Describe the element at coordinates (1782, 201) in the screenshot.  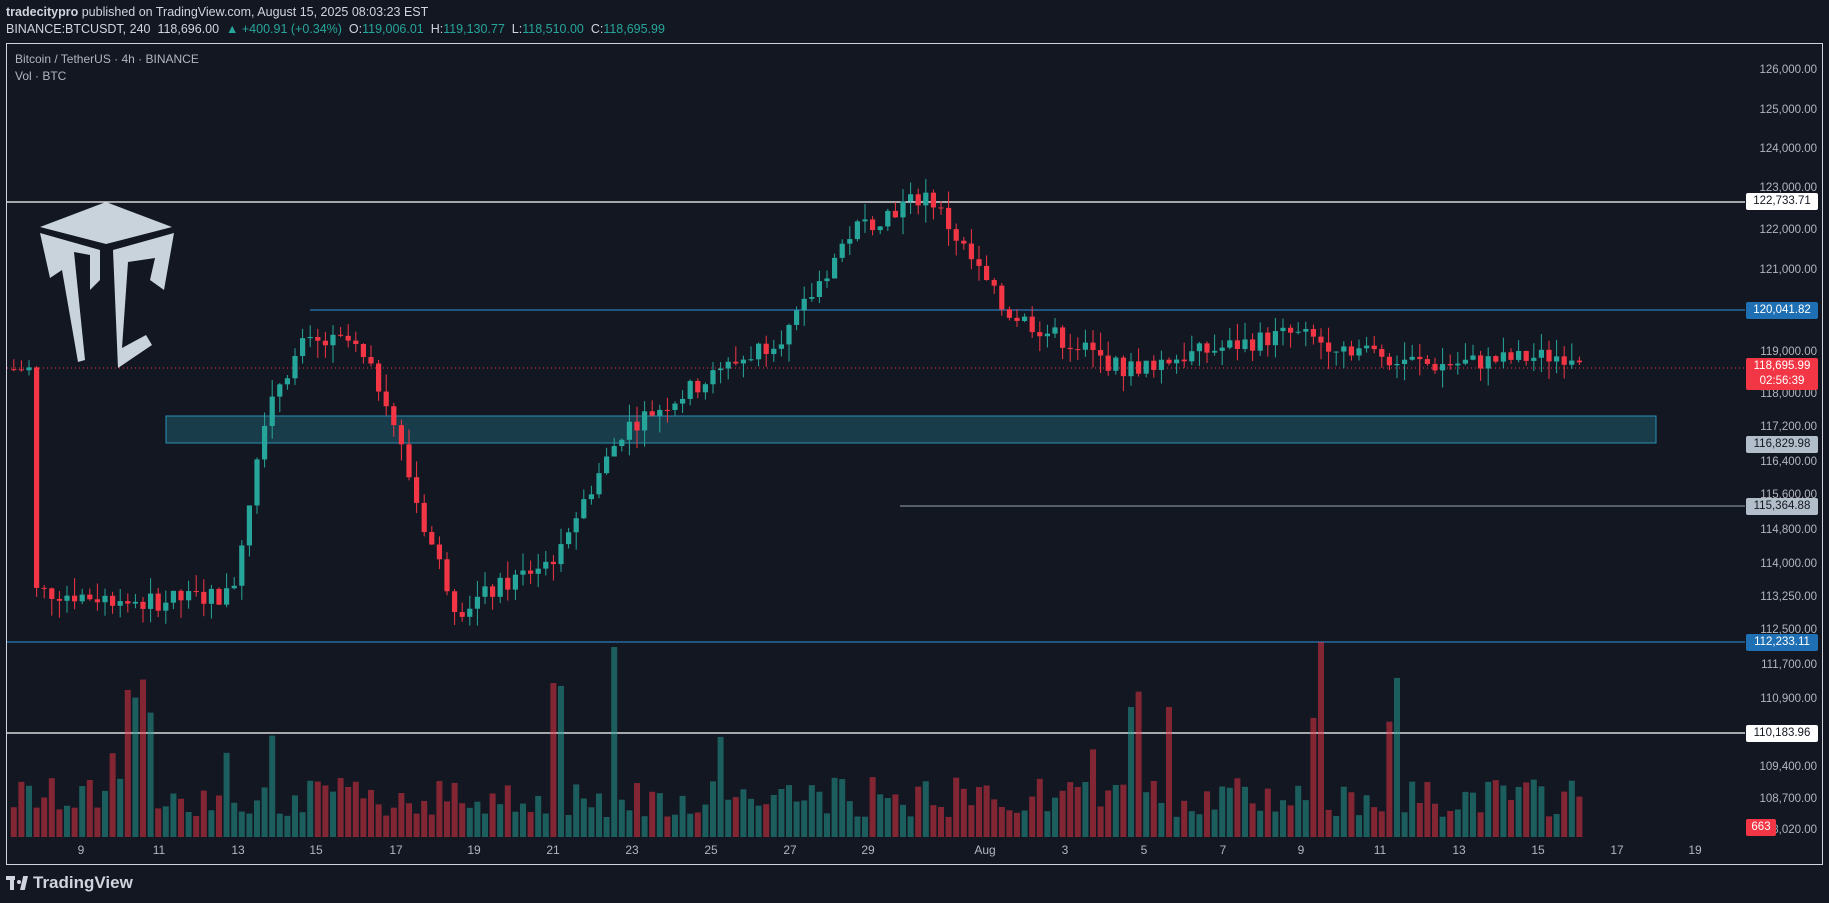
I see `level-tag-122733: 122,733.71` at that location.